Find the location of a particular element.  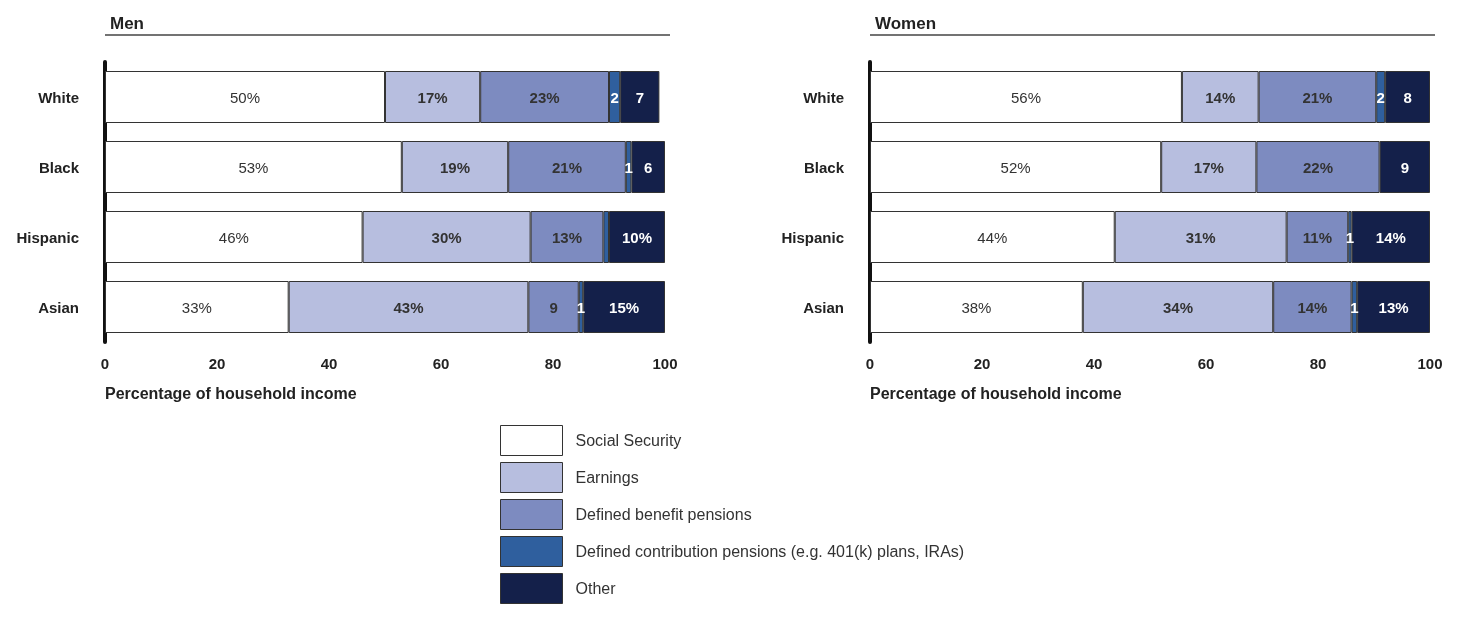

legend-label: Defined benefit pensions is located at coordinates (663, 514).